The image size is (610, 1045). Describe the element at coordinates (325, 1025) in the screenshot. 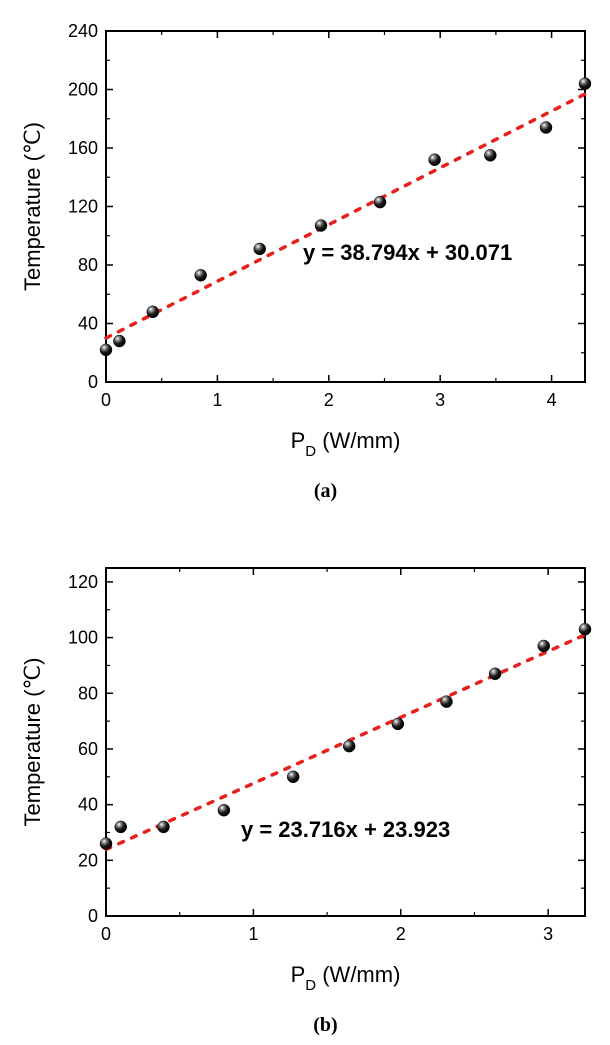

I see `panel-label: (b)` at that location.